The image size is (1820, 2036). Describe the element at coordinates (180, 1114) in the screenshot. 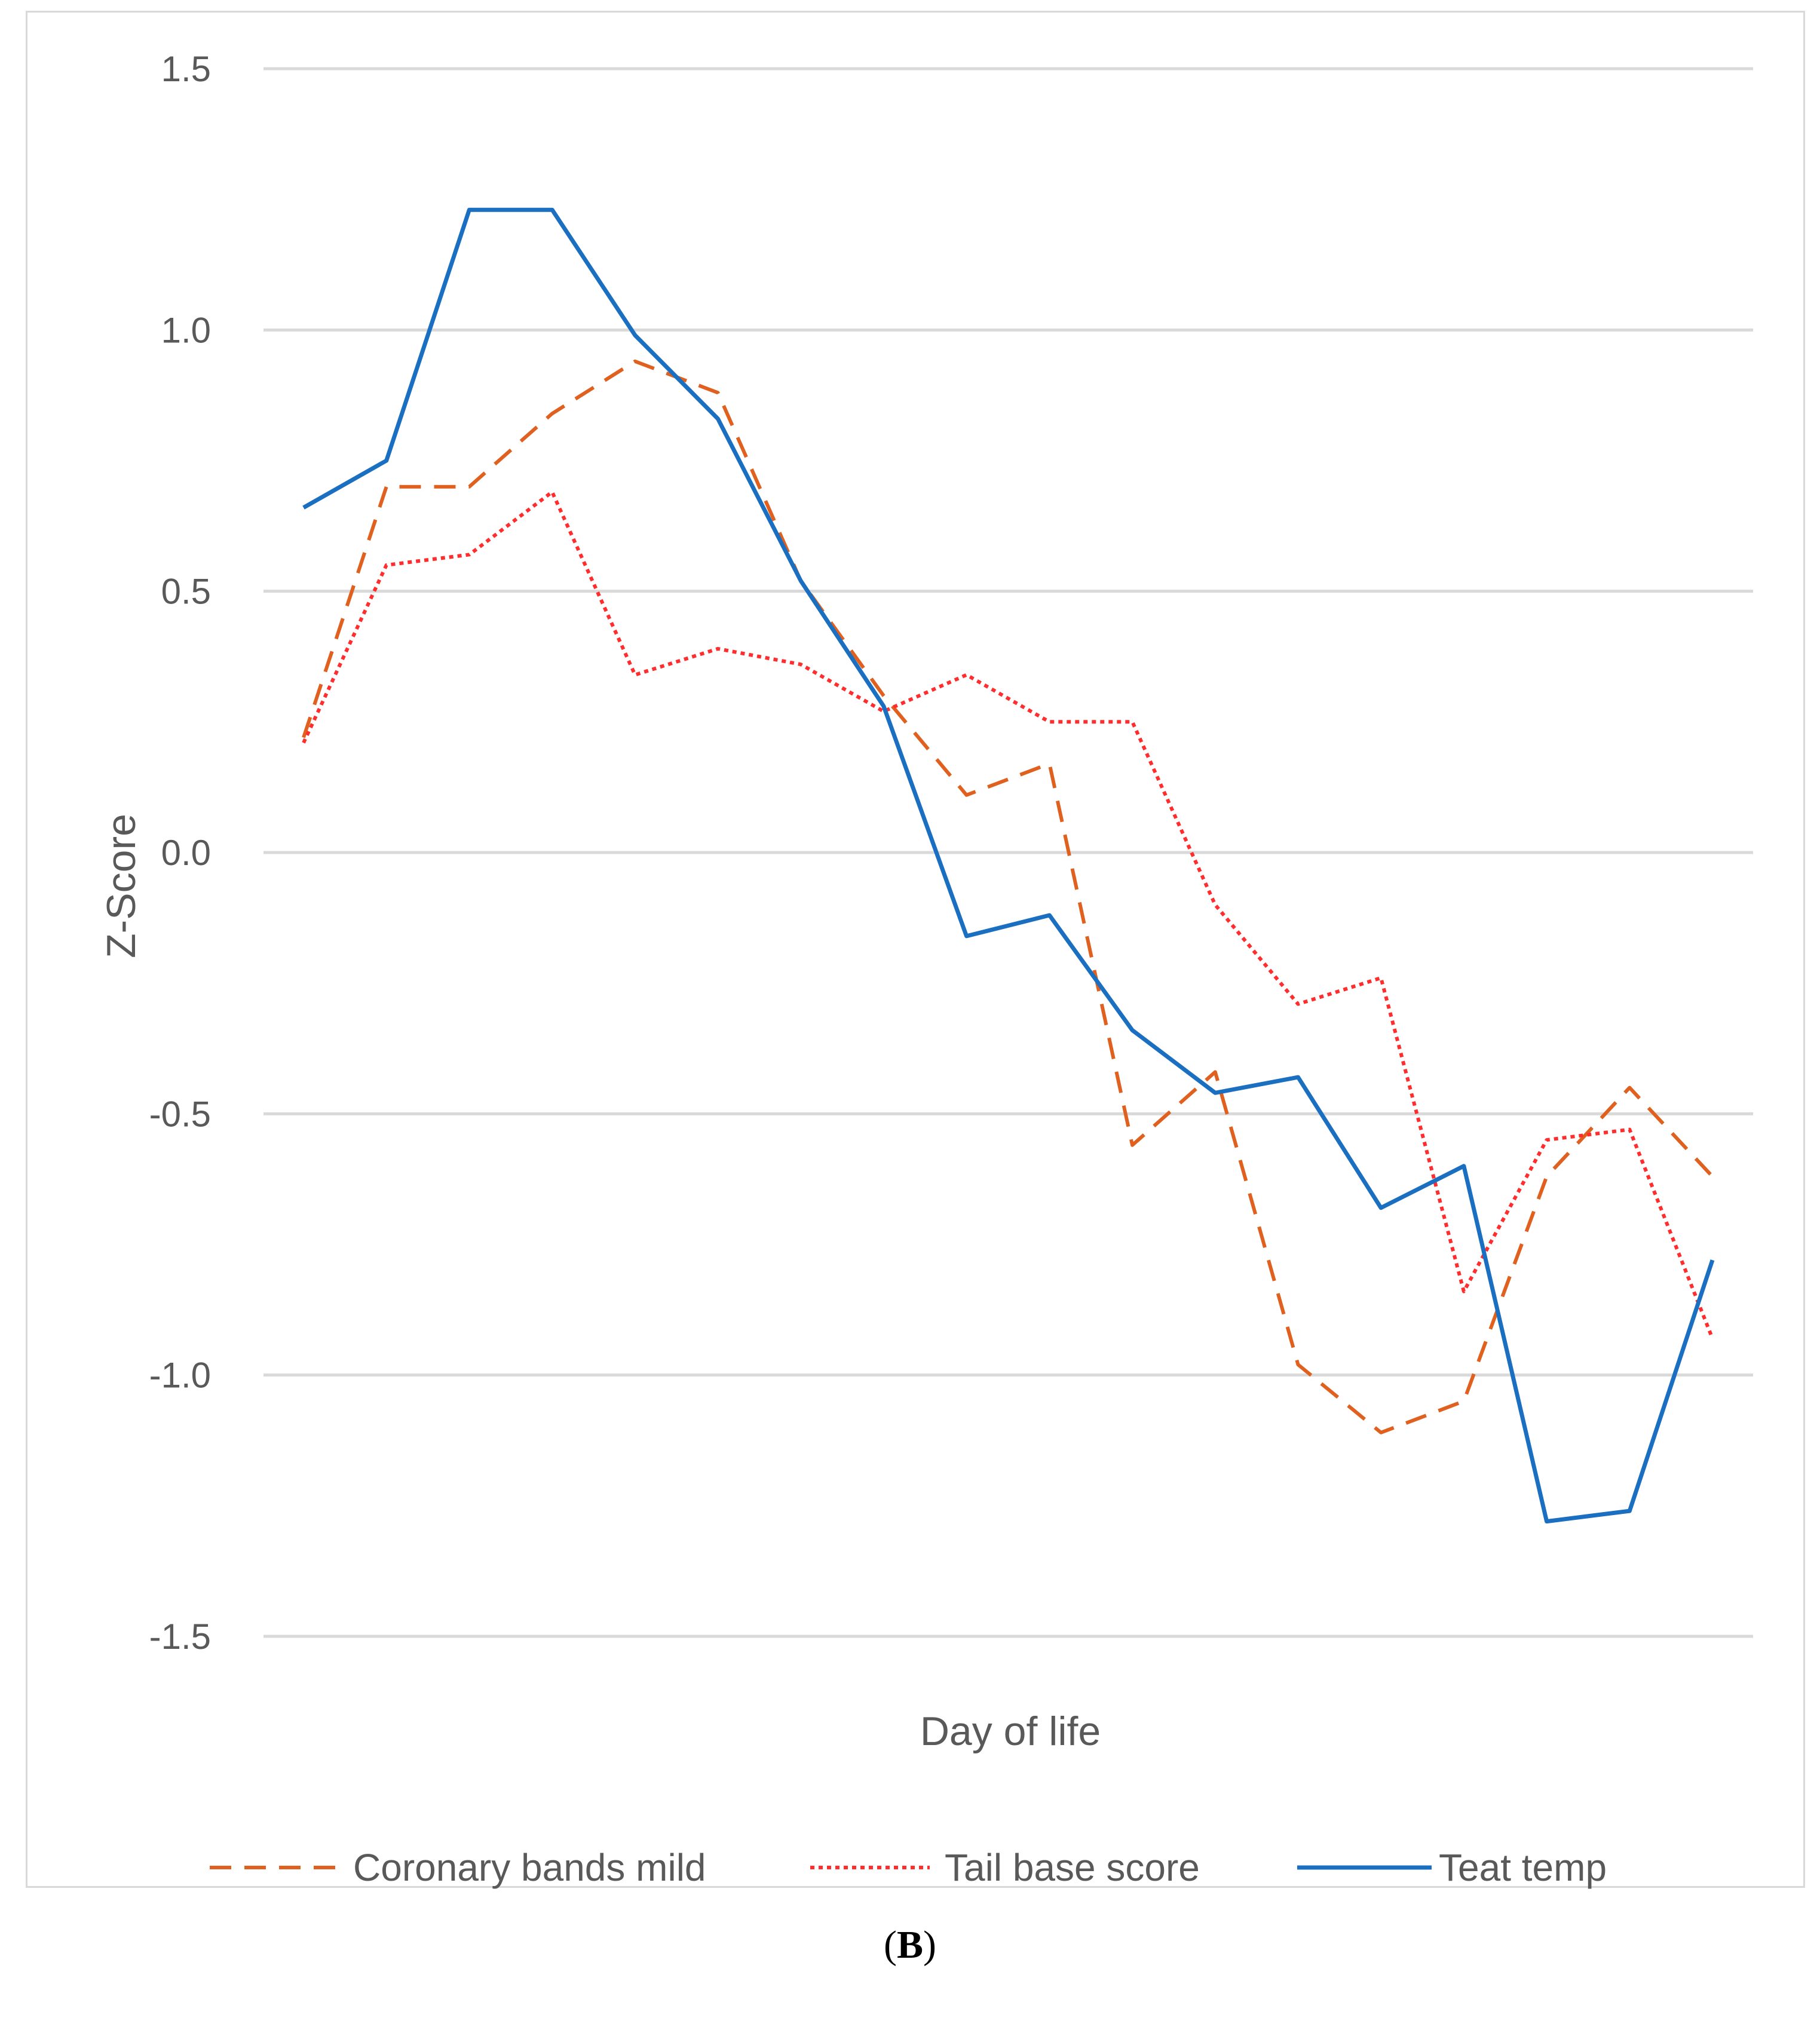

I see `y-tick-label: -0.5` at that location.